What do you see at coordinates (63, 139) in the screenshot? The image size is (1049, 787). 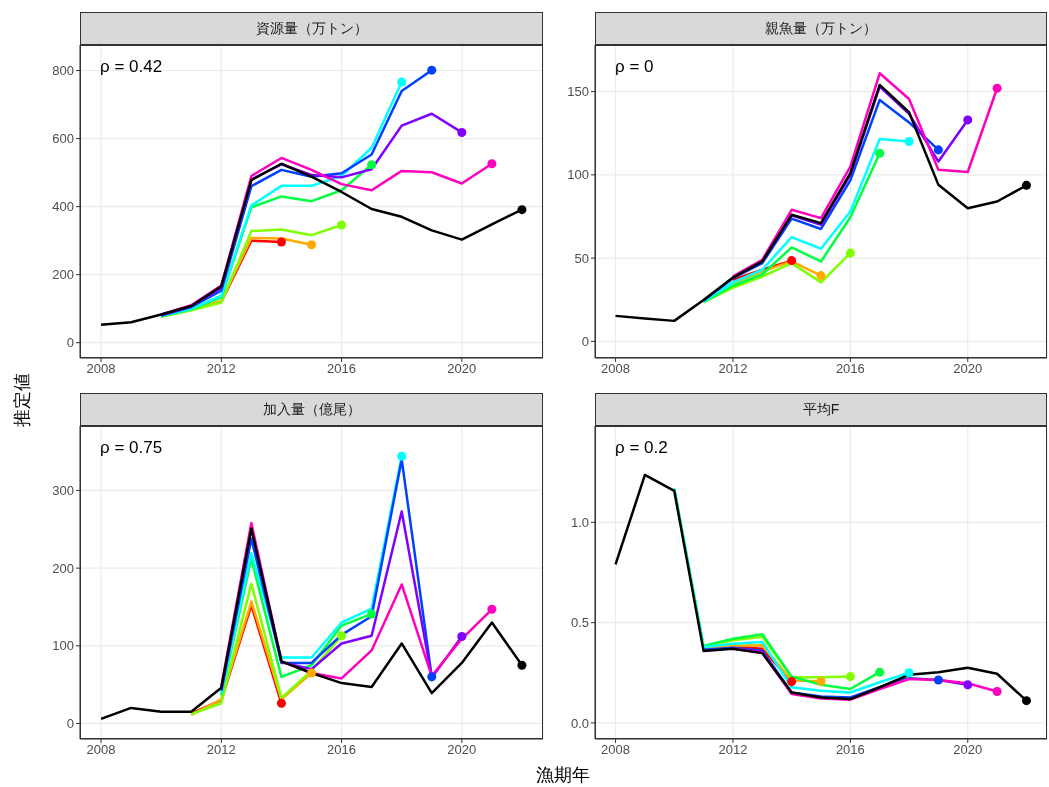 I see `y-tick-label: 600` at bounding box center [63, 139].